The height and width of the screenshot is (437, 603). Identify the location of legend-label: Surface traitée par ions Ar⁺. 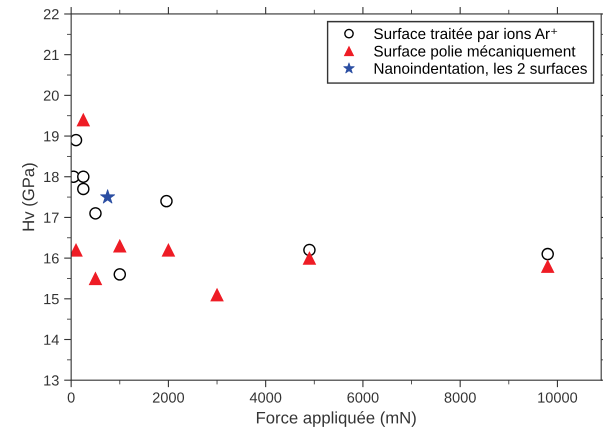
(466, 35).